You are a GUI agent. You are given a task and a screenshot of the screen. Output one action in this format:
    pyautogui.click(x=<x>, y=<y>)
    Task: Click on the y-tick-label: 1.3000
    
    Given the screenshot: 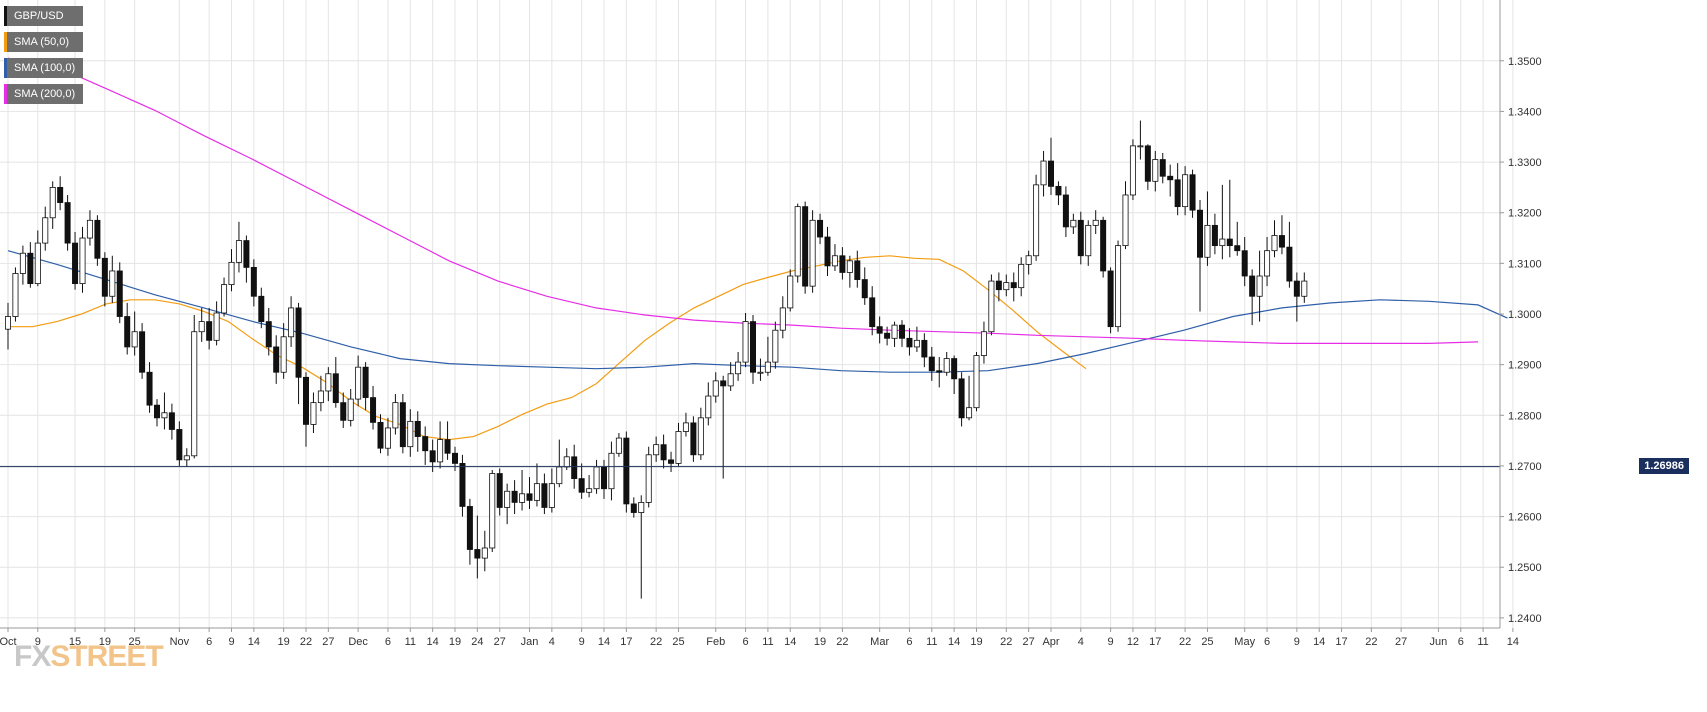 What is the action you would take?
    pyautogui.click(x=1525, y=315)
    